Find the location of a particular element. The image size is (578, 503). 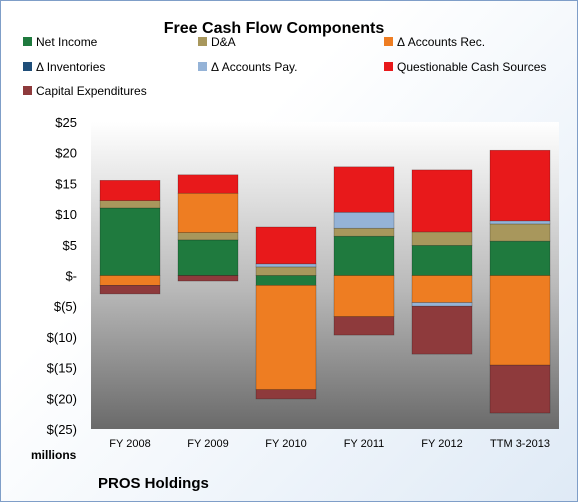

legend-swatch-accounts-rec is located at coordinates (388, 41).